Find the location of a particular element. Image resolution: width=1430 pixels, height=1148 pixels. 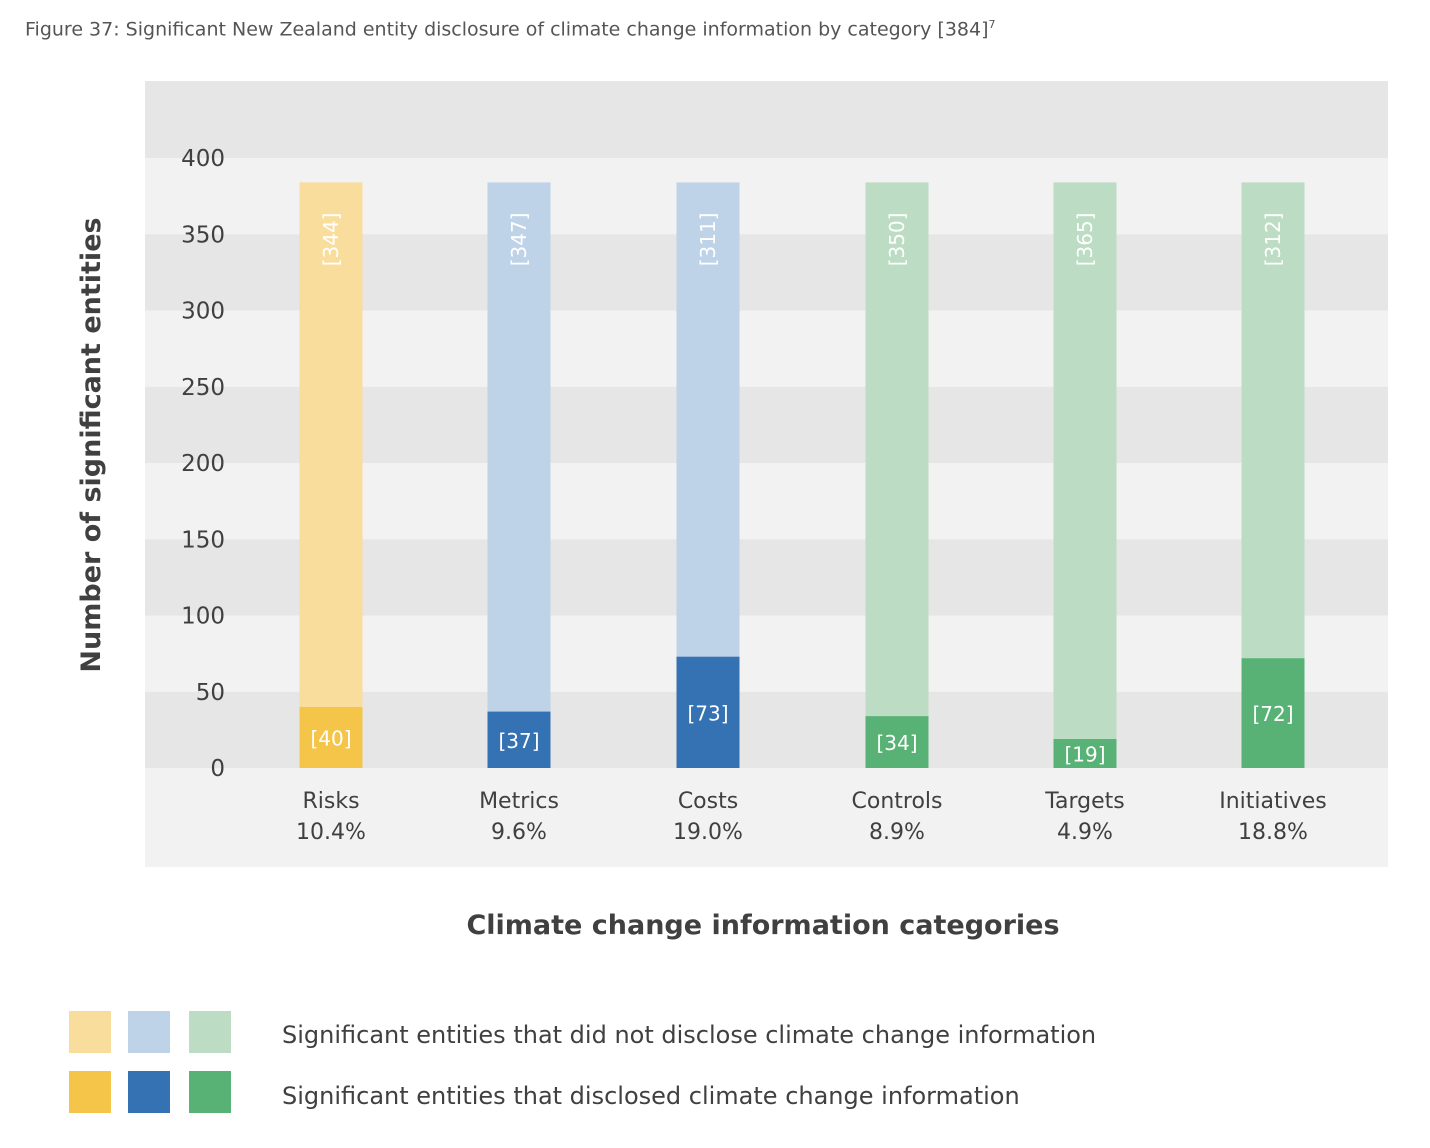

x-category-percentage: 4.9% is located at coordinates (1085, 832).